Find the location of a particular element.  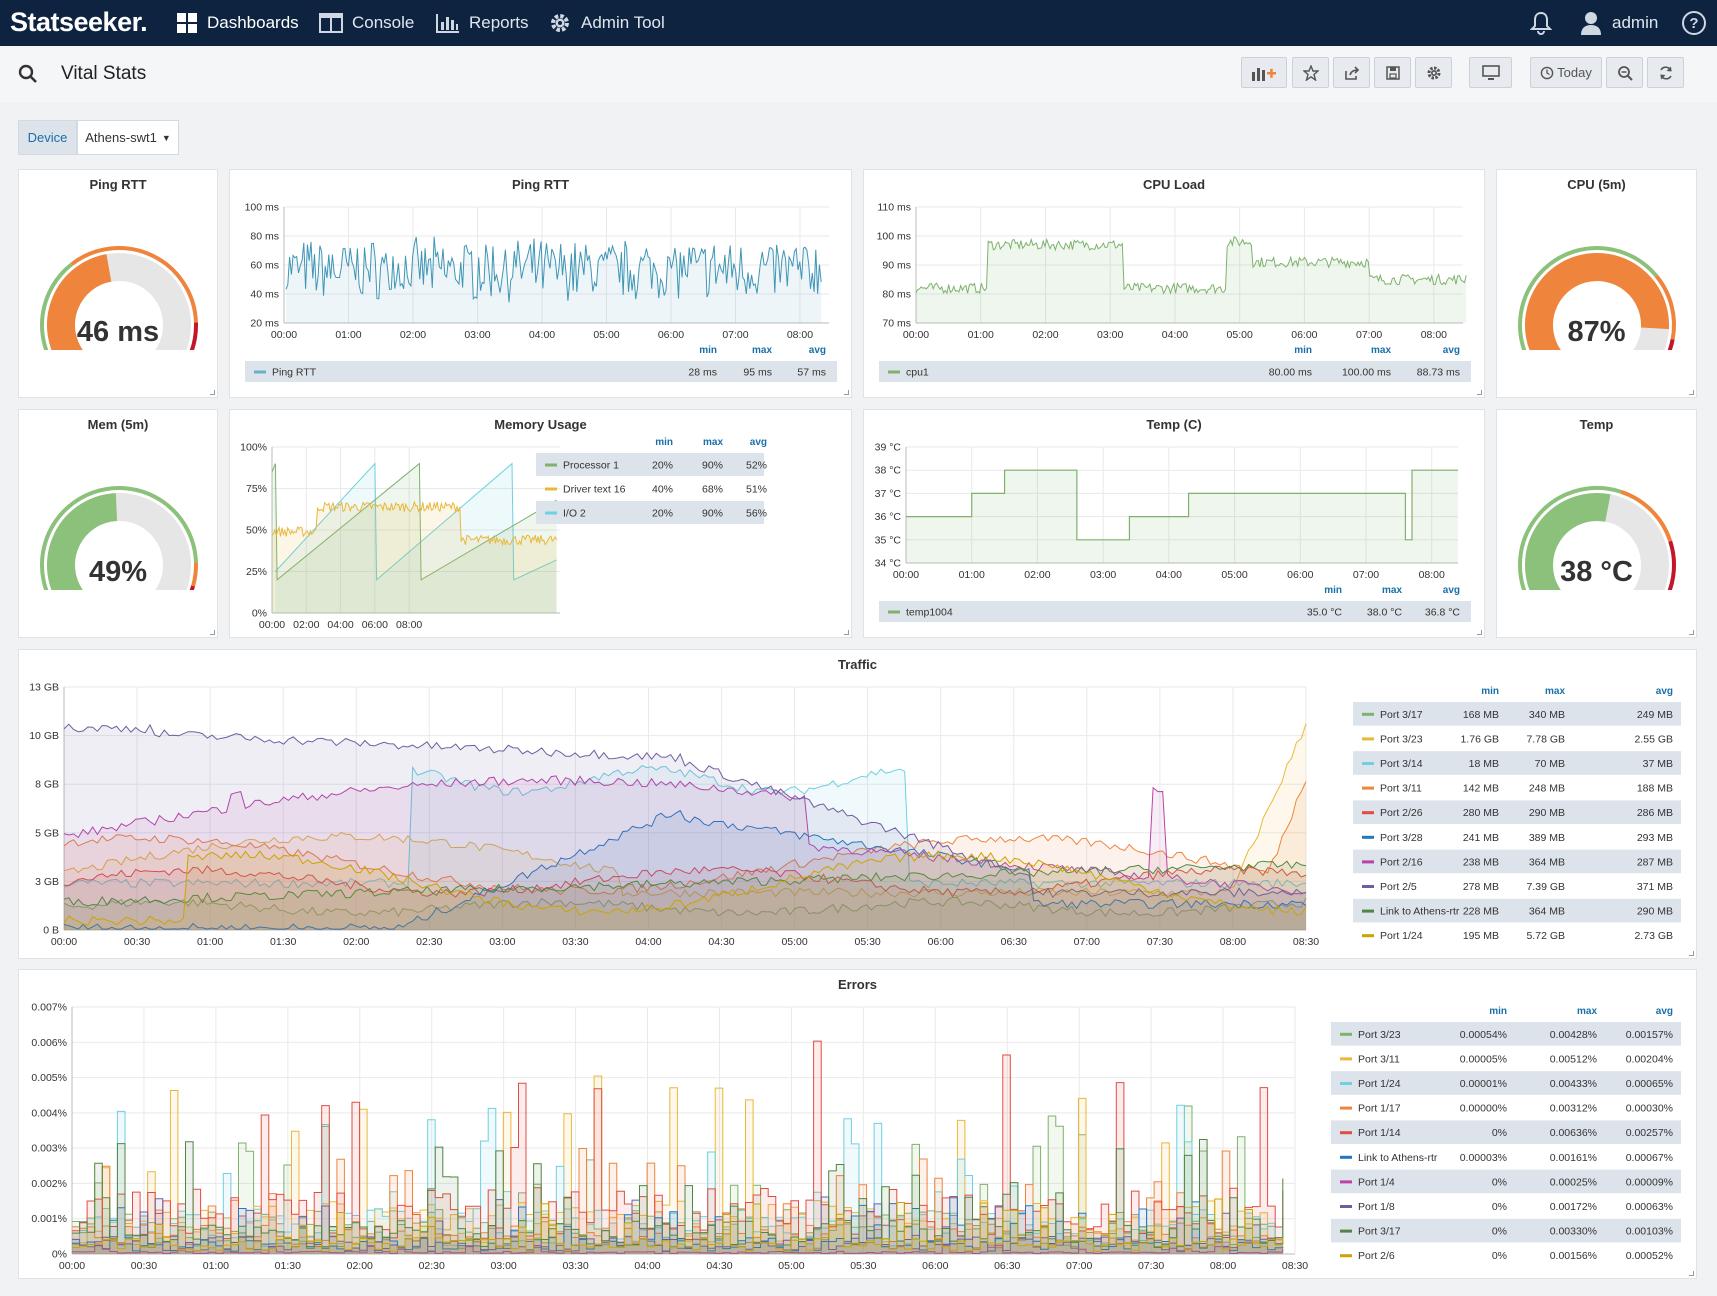

star-button is located at coordinates (1310, 72).